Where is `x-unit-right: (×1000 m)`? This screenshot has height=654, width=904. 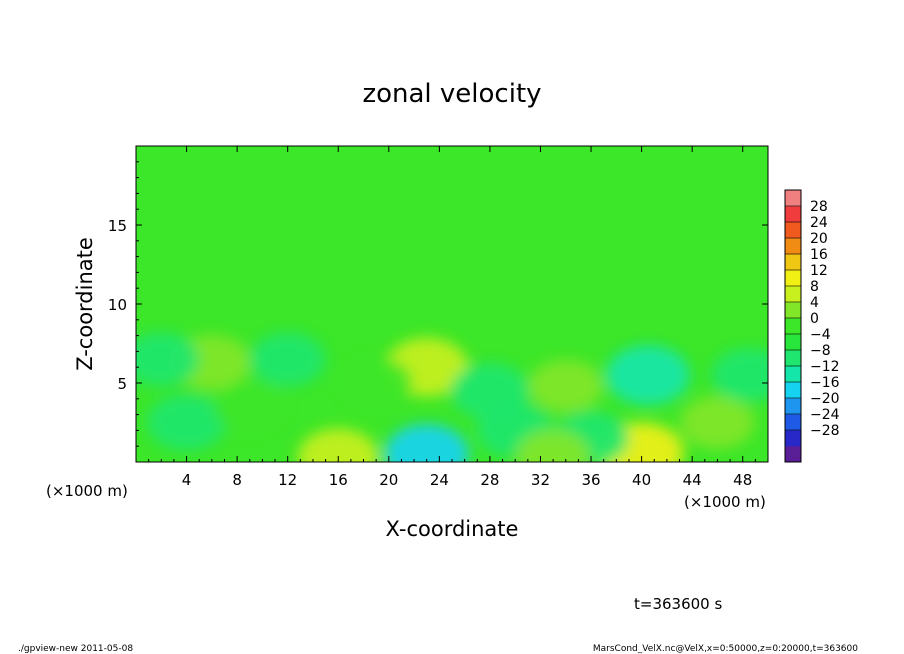 x-unit-right: (×1000 m) is located at coordinates (725, 502).